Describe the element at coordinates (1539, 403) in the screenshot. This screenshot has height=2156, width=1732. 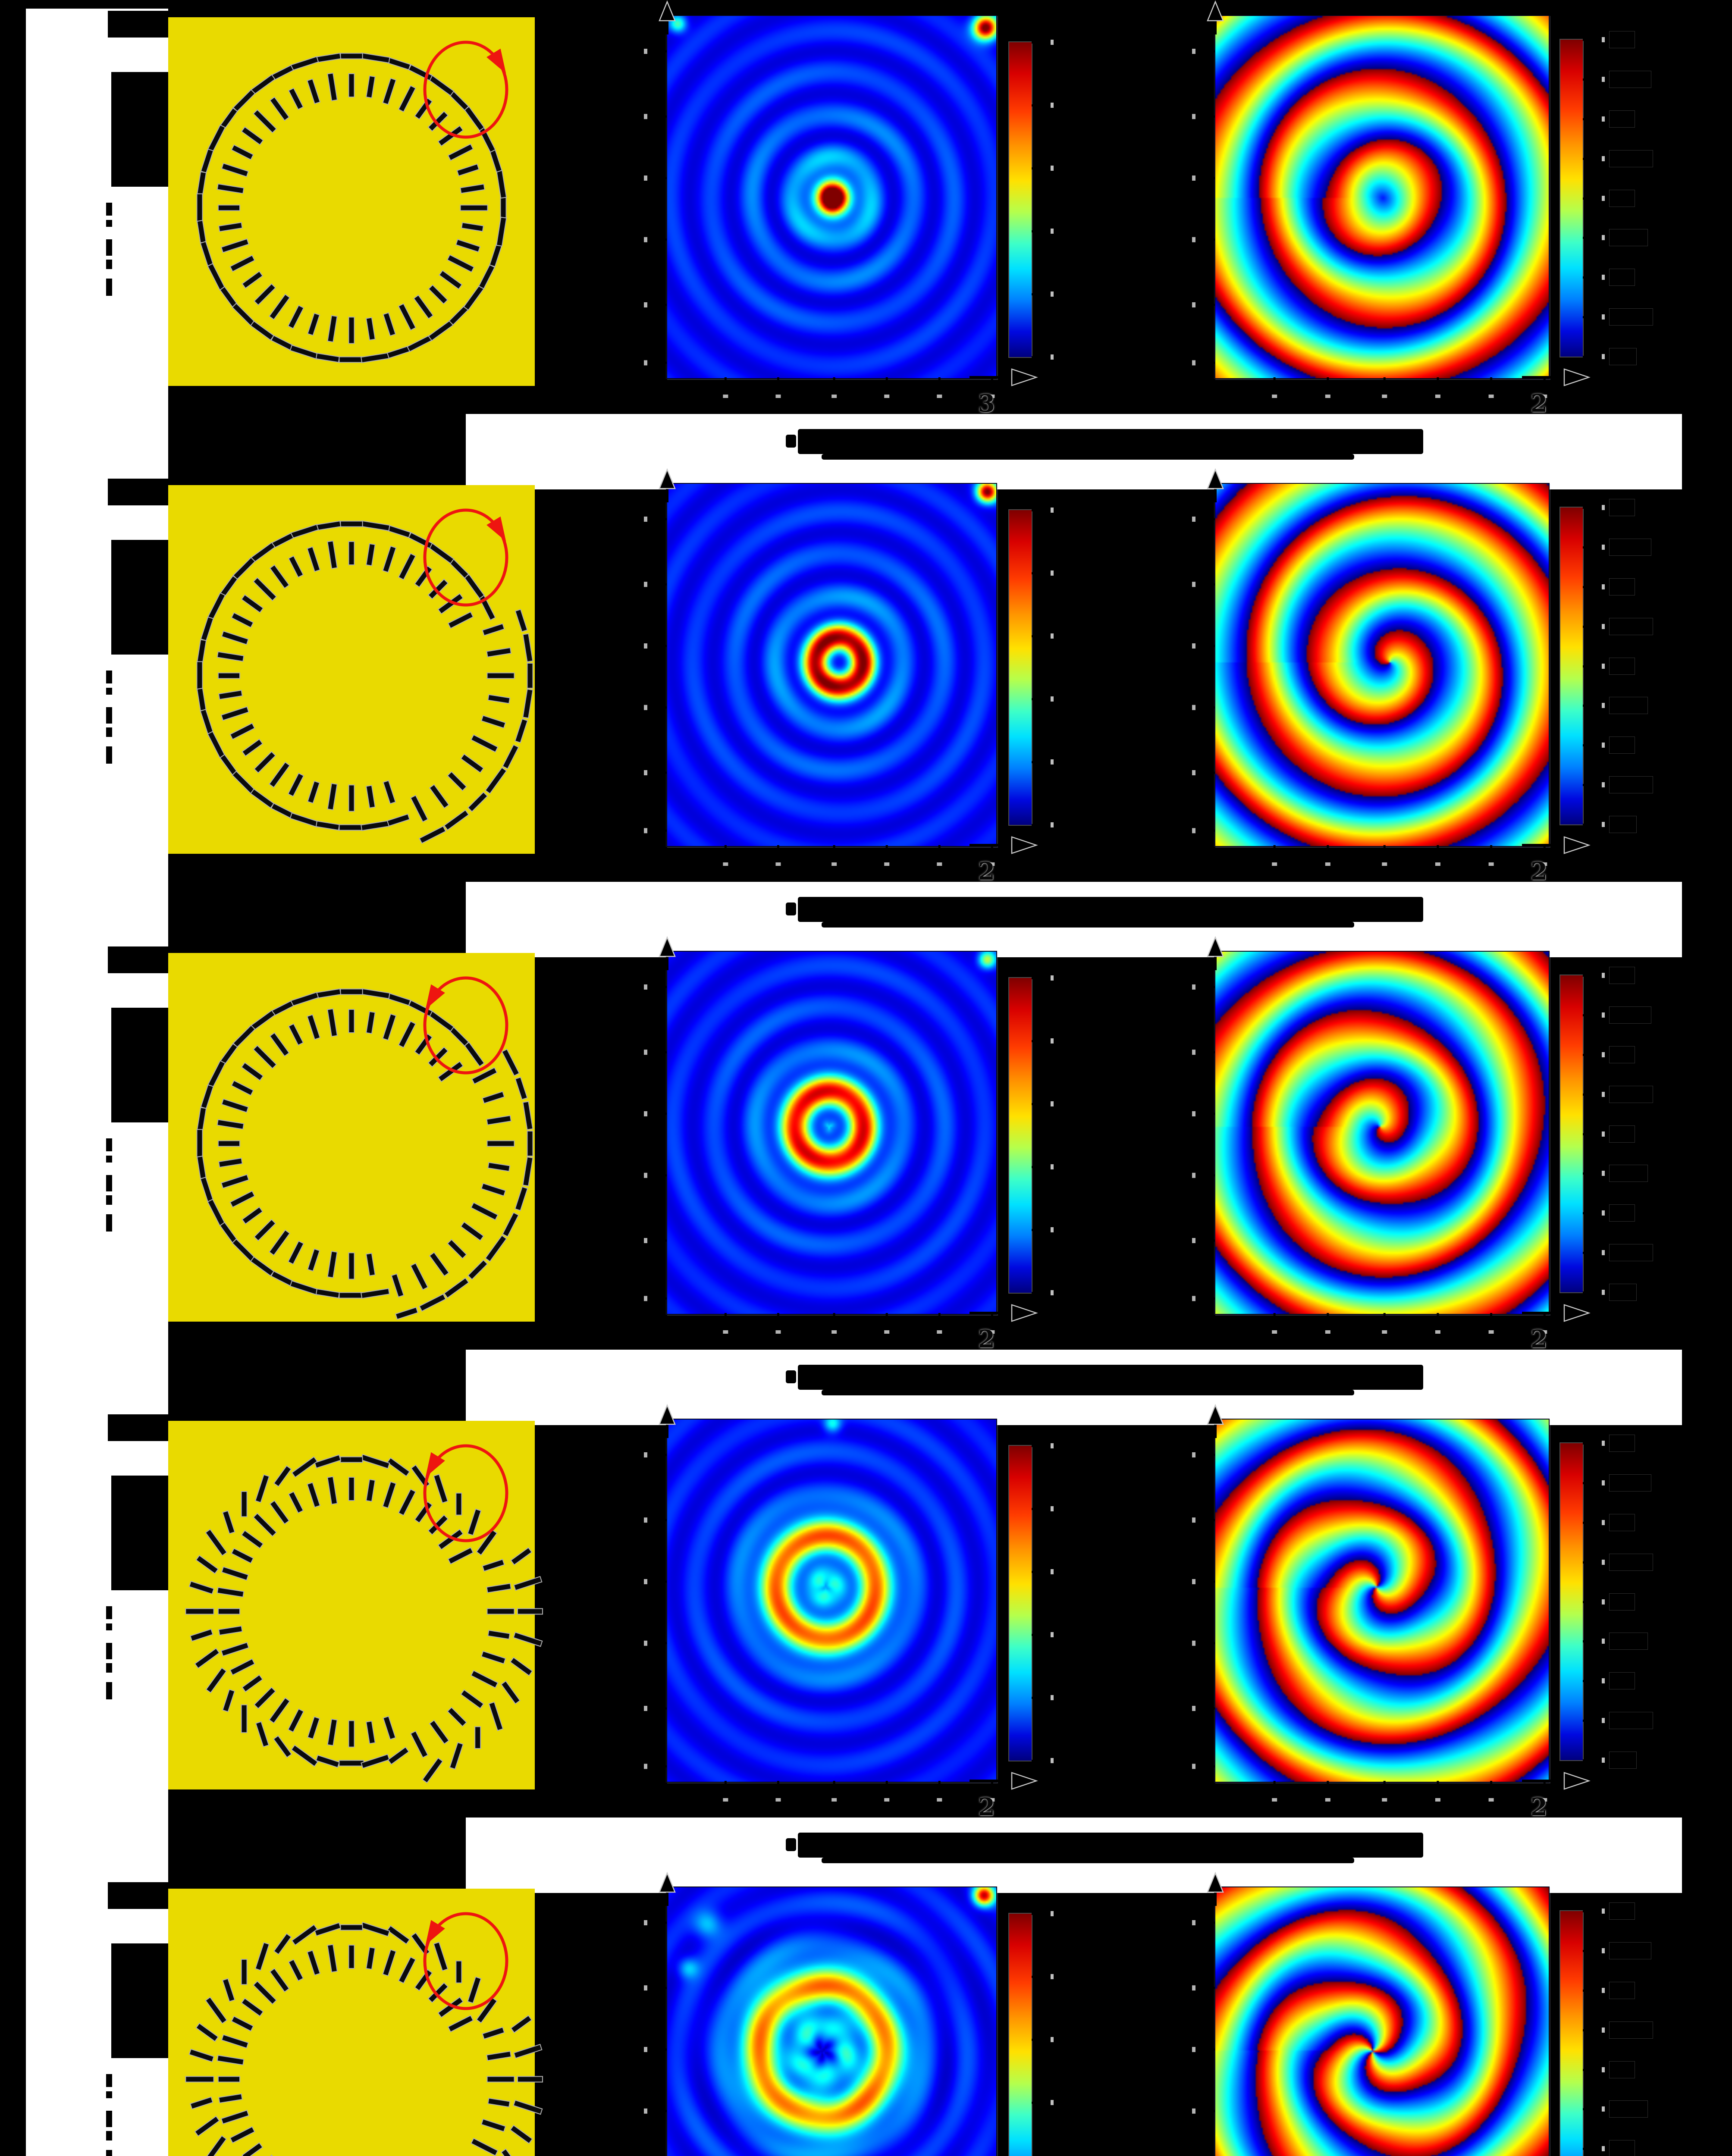
I see `phase-xmax-label: 2` at that location.